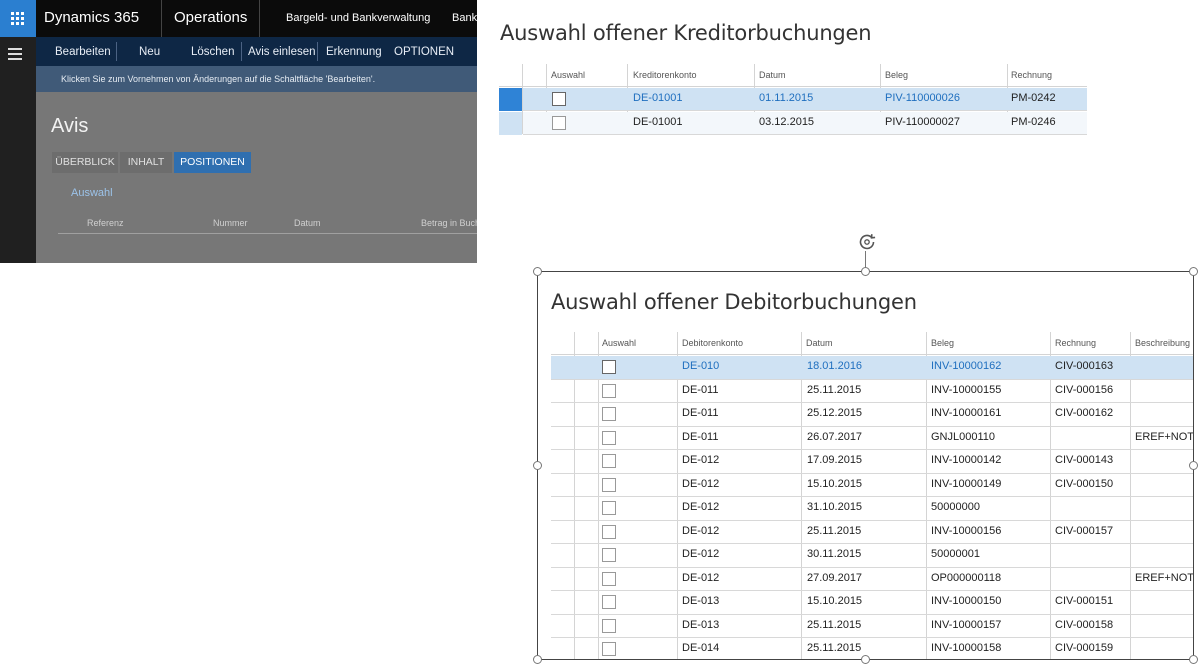 The image size is (1200, 671). I want to click on voucher-cell: 50000001, so click(955, 554).